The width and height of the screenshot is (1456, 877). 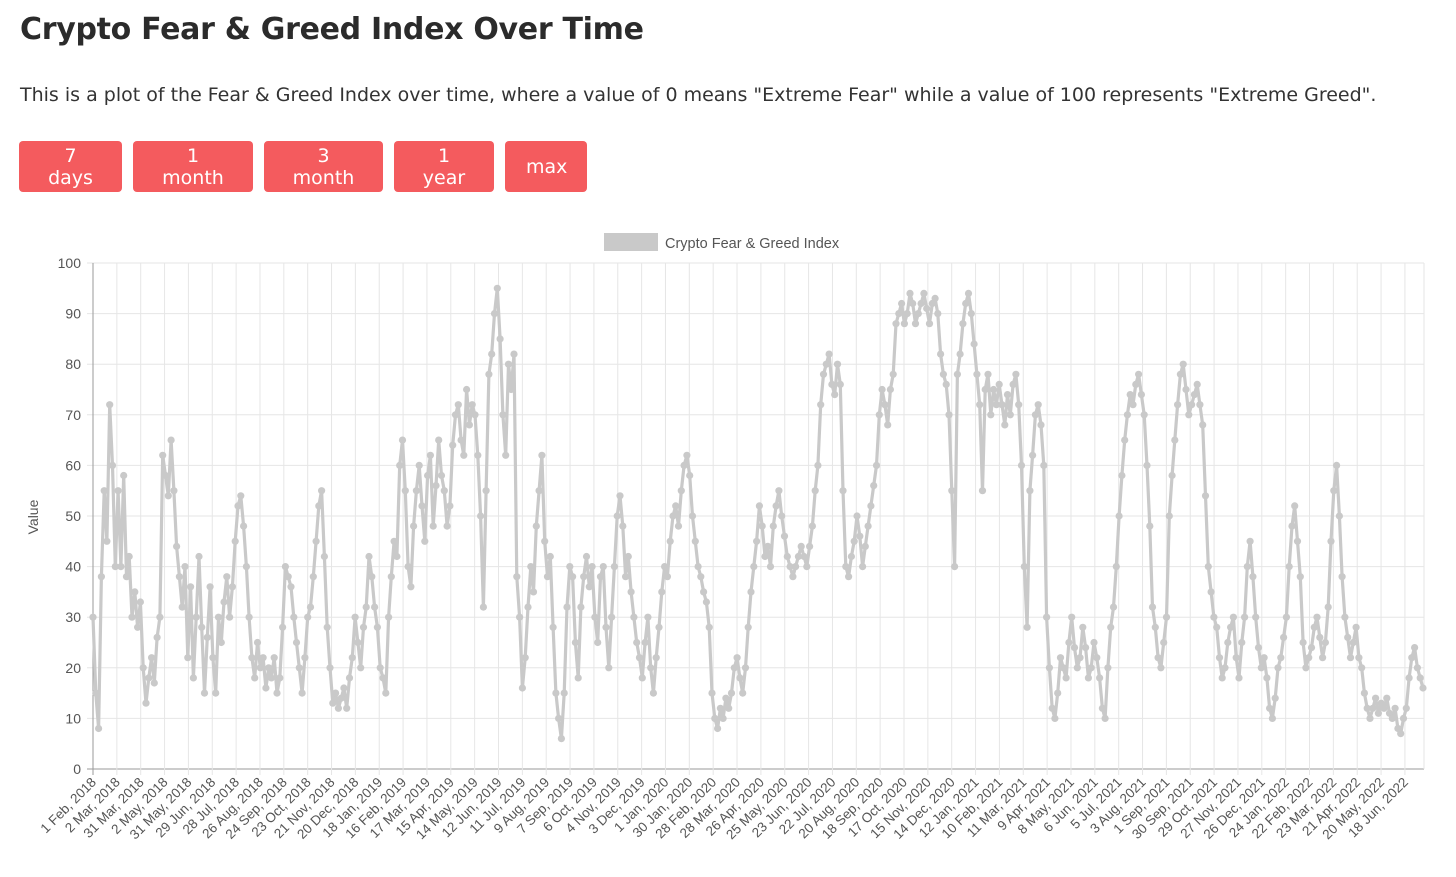 I want to click on range-1-month-button: 1 month, so click(x=193, y=166).